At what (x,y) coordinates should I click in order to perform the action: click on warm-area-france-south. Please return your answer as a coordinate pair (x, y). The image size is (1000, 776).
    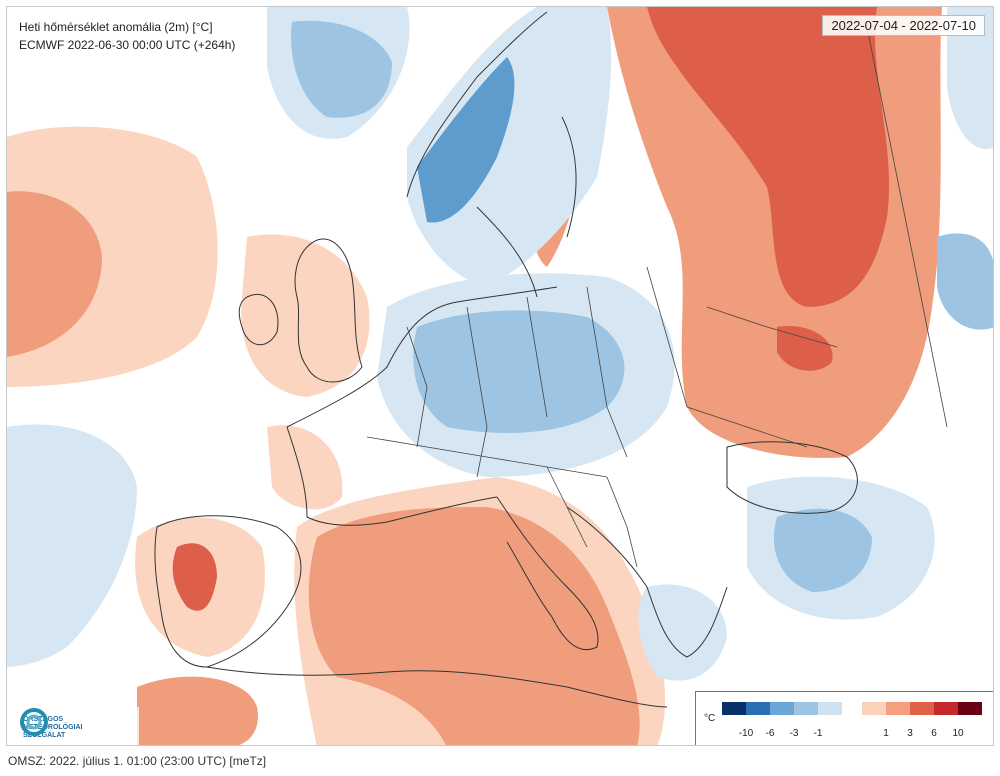
    Looking at the image, I should click on (305, 467).